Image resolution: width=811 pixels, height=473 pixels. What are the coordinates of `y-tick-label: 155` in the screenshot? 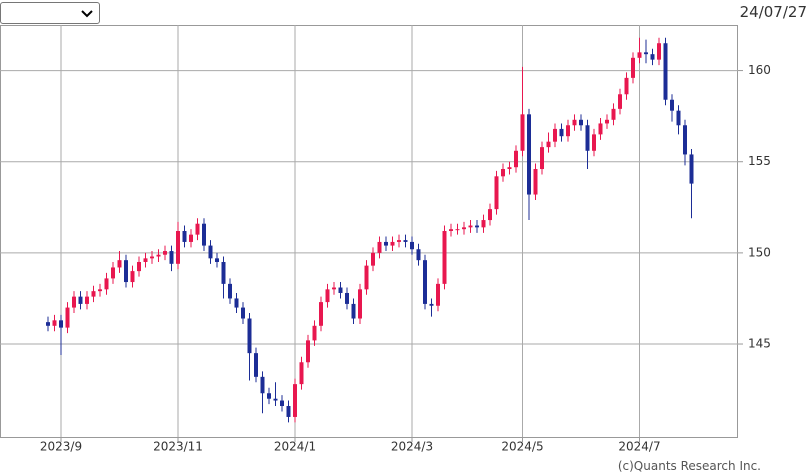 It's located at (759, 161).